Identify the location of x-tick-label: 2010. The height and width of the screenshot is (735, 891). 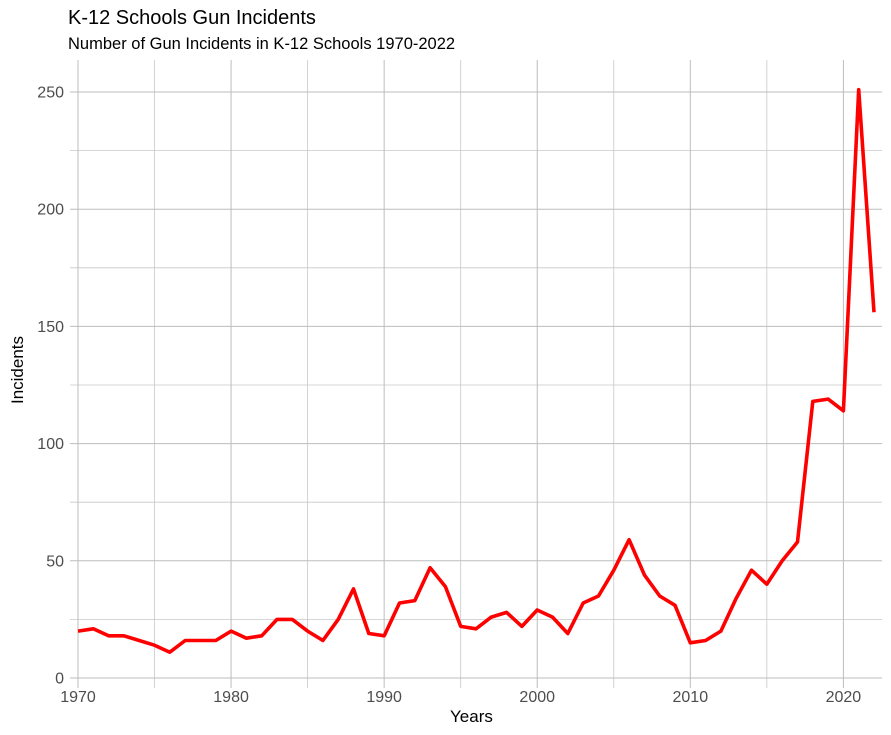
(691, 697).